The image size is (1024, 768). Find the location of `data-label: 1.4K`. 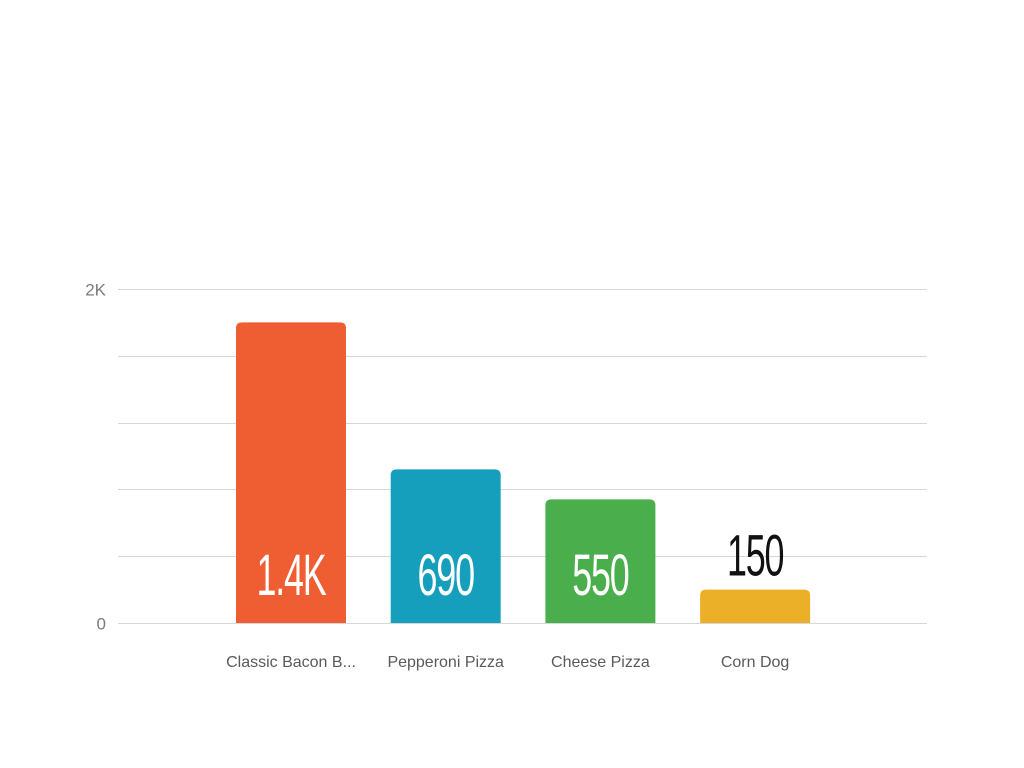

data-label: 1.4K is located at coordinates (291, 575).